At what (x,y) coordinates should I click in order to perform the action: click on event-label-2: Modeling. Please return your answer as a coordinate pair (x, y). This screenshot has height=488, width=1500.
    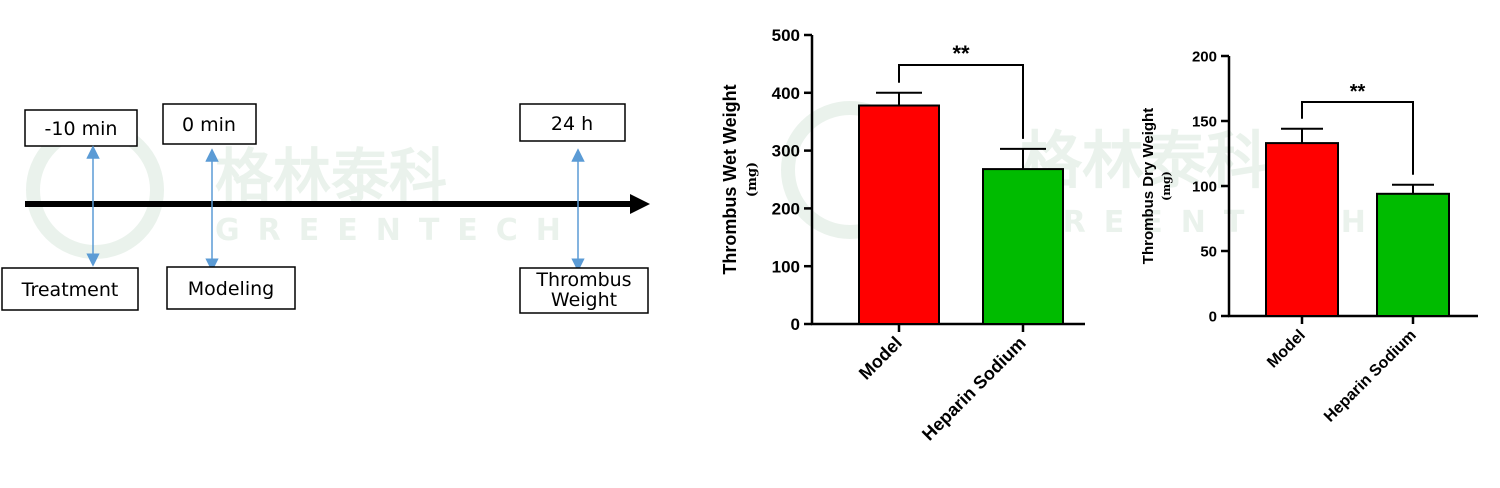
    Looking at the image, I should click on (231, 289).